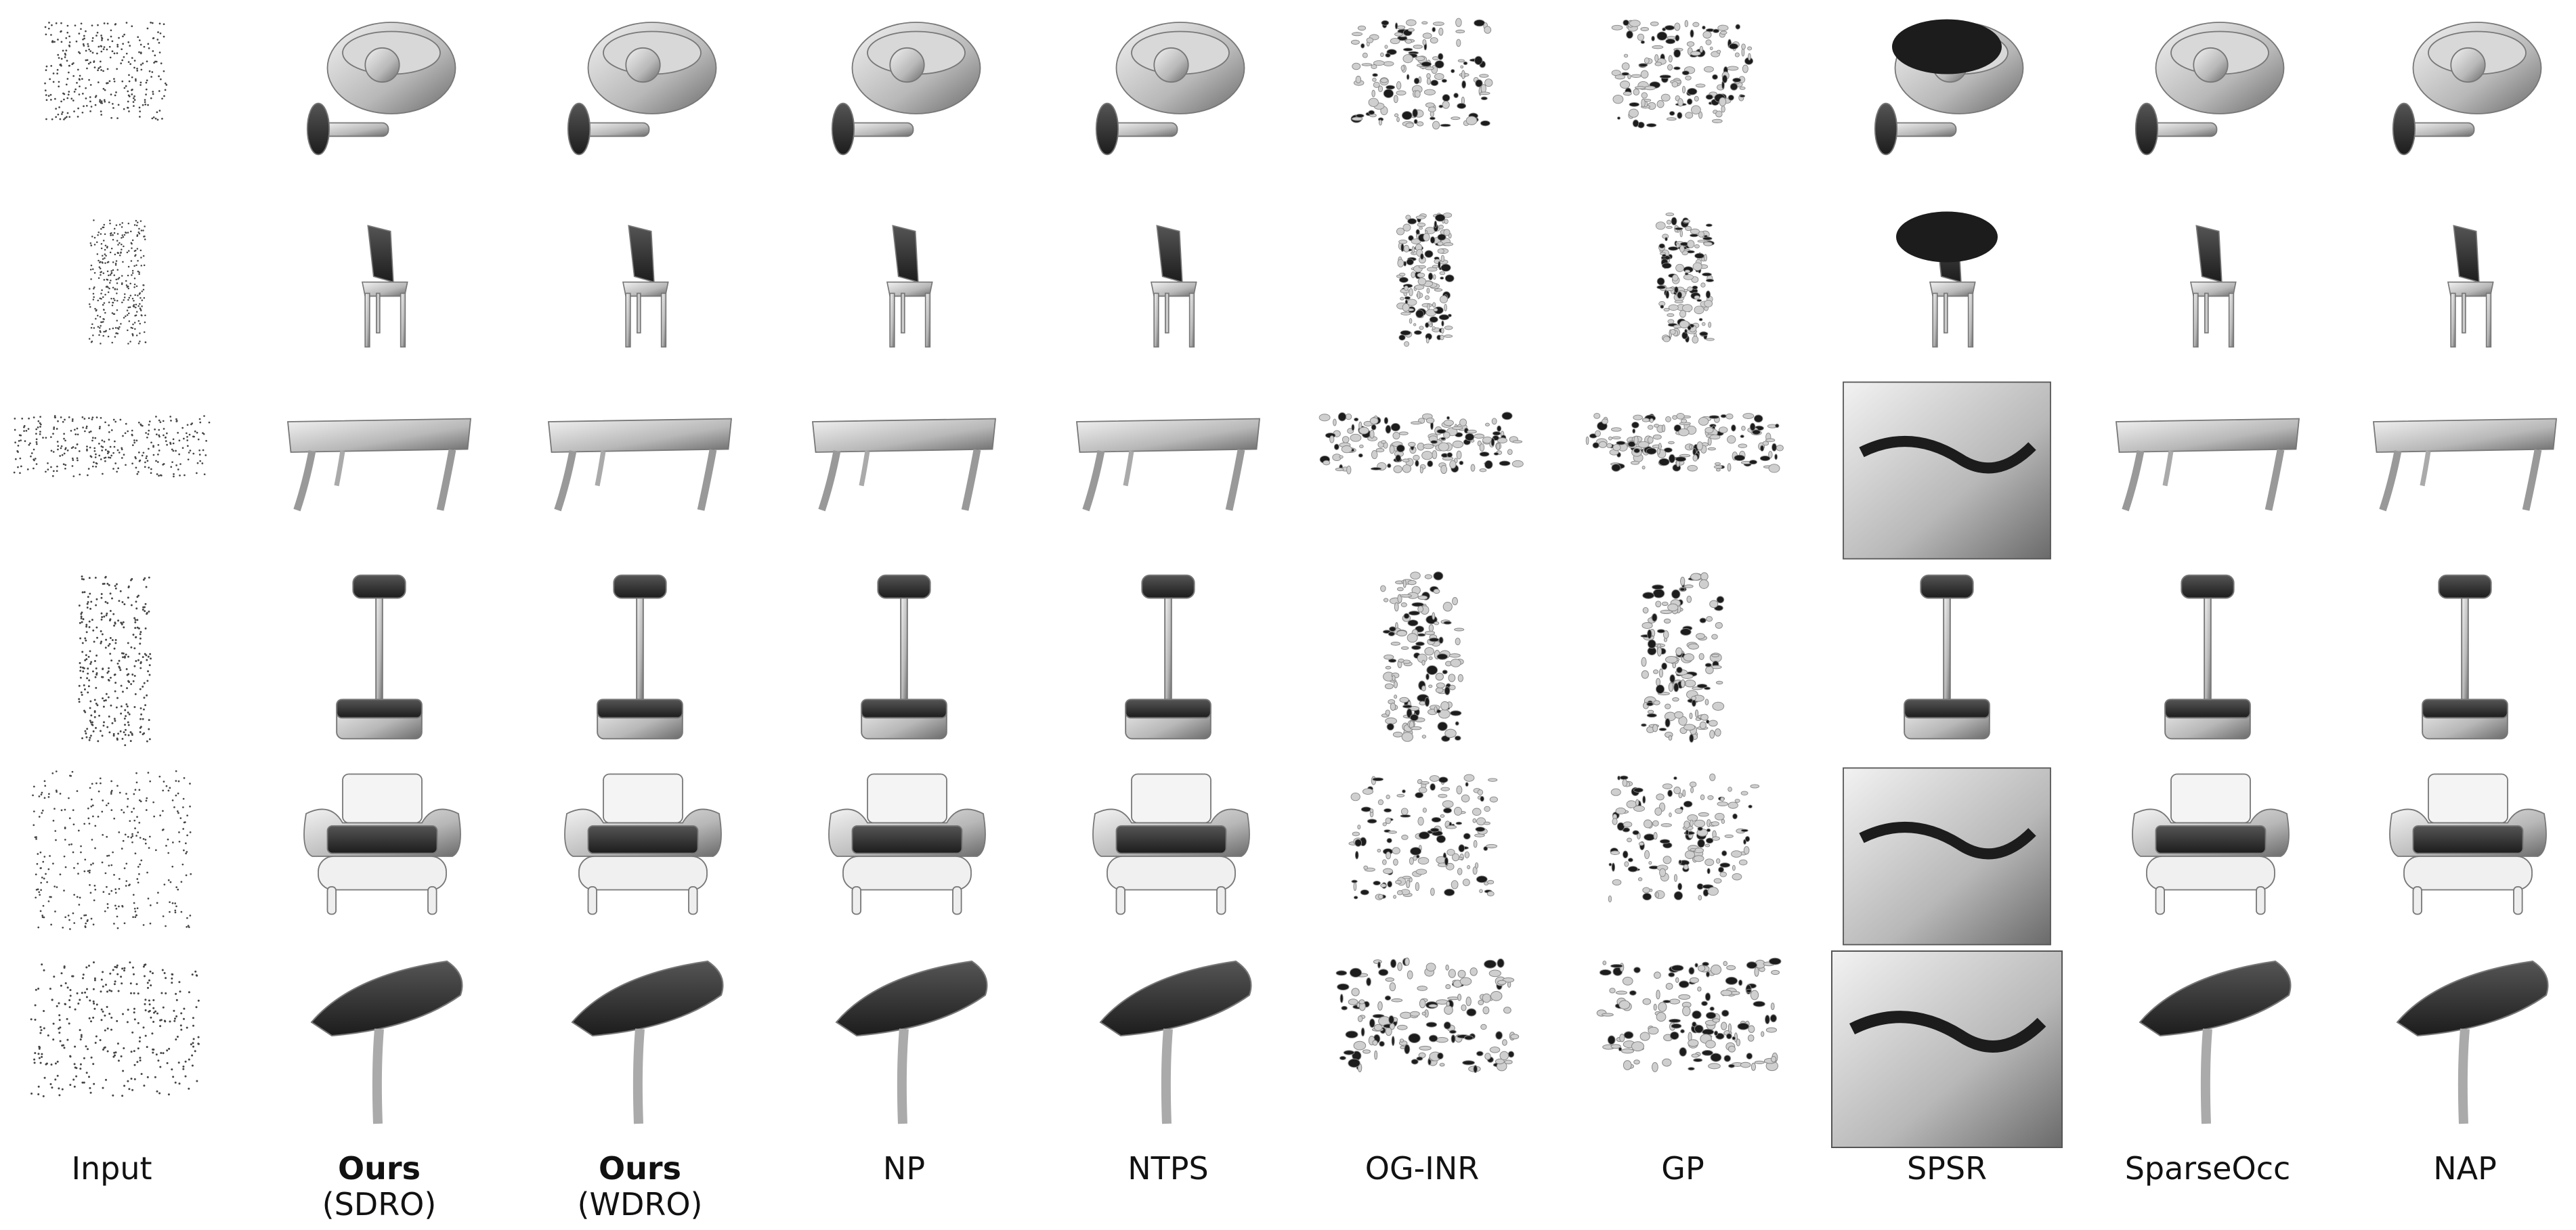 This screenshot has width=2576, height=1230. I want to click on column-label-ours-wdro: Ours (WDRO), so click(640, 1186).